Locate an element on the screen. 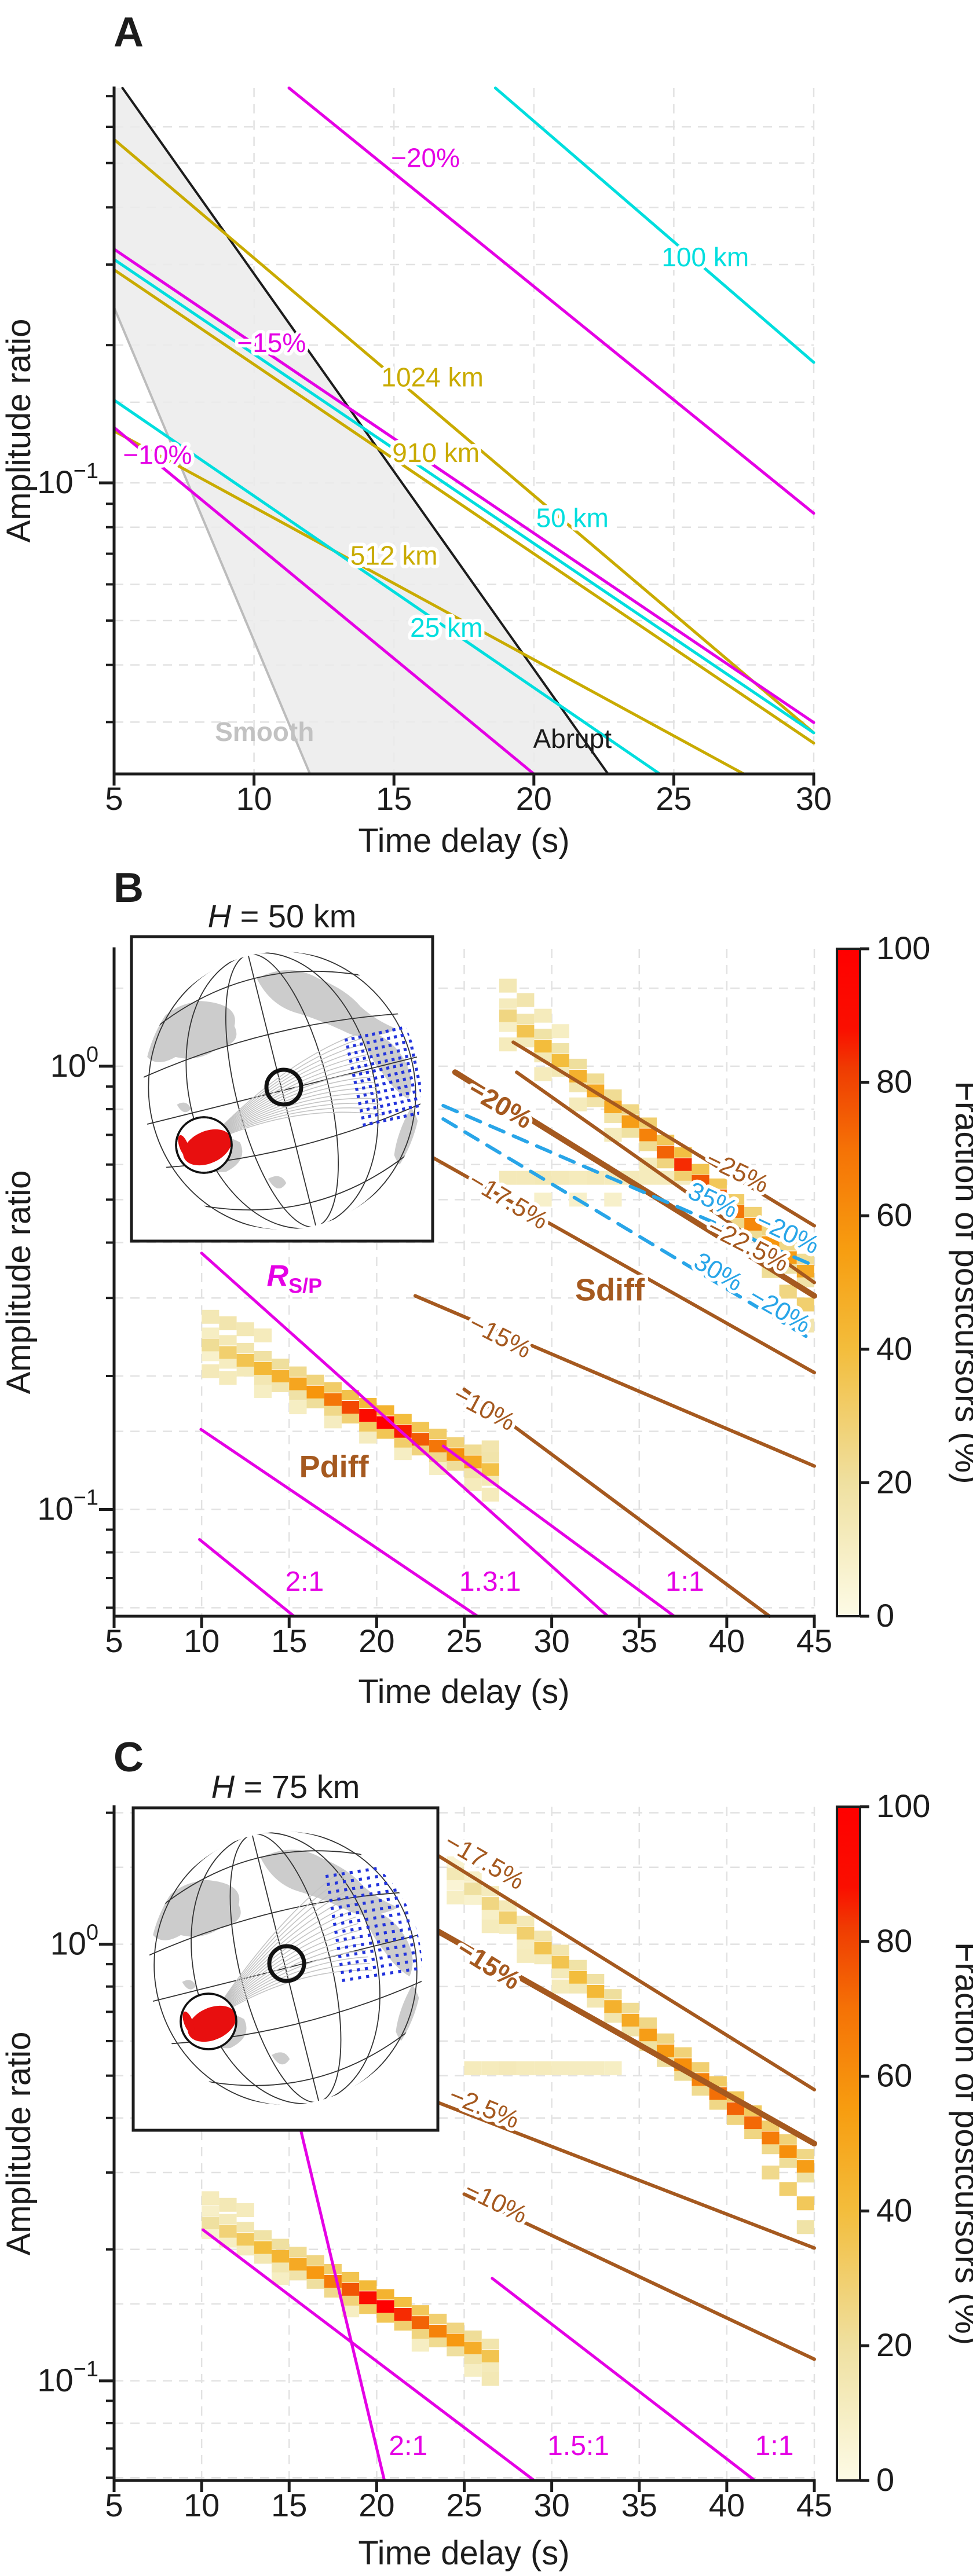 The image size is (973, 2576). contour-line-brown-20-bold is located at coordinates (634, 1184).